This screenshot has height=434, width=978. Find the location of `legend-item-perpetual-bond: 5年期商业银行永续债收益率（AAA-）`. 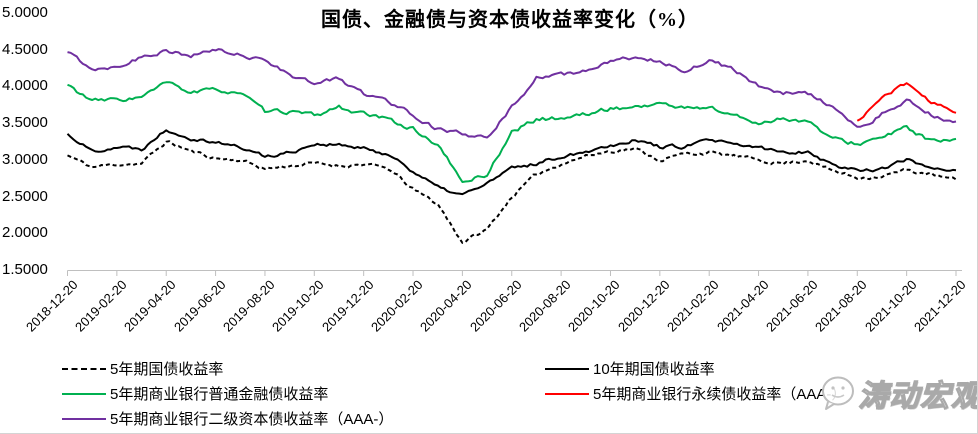

legend-item-perpetual-bond: 5年期商业银行永续债收益率（AAA-） is located at coordinates (695, 393).